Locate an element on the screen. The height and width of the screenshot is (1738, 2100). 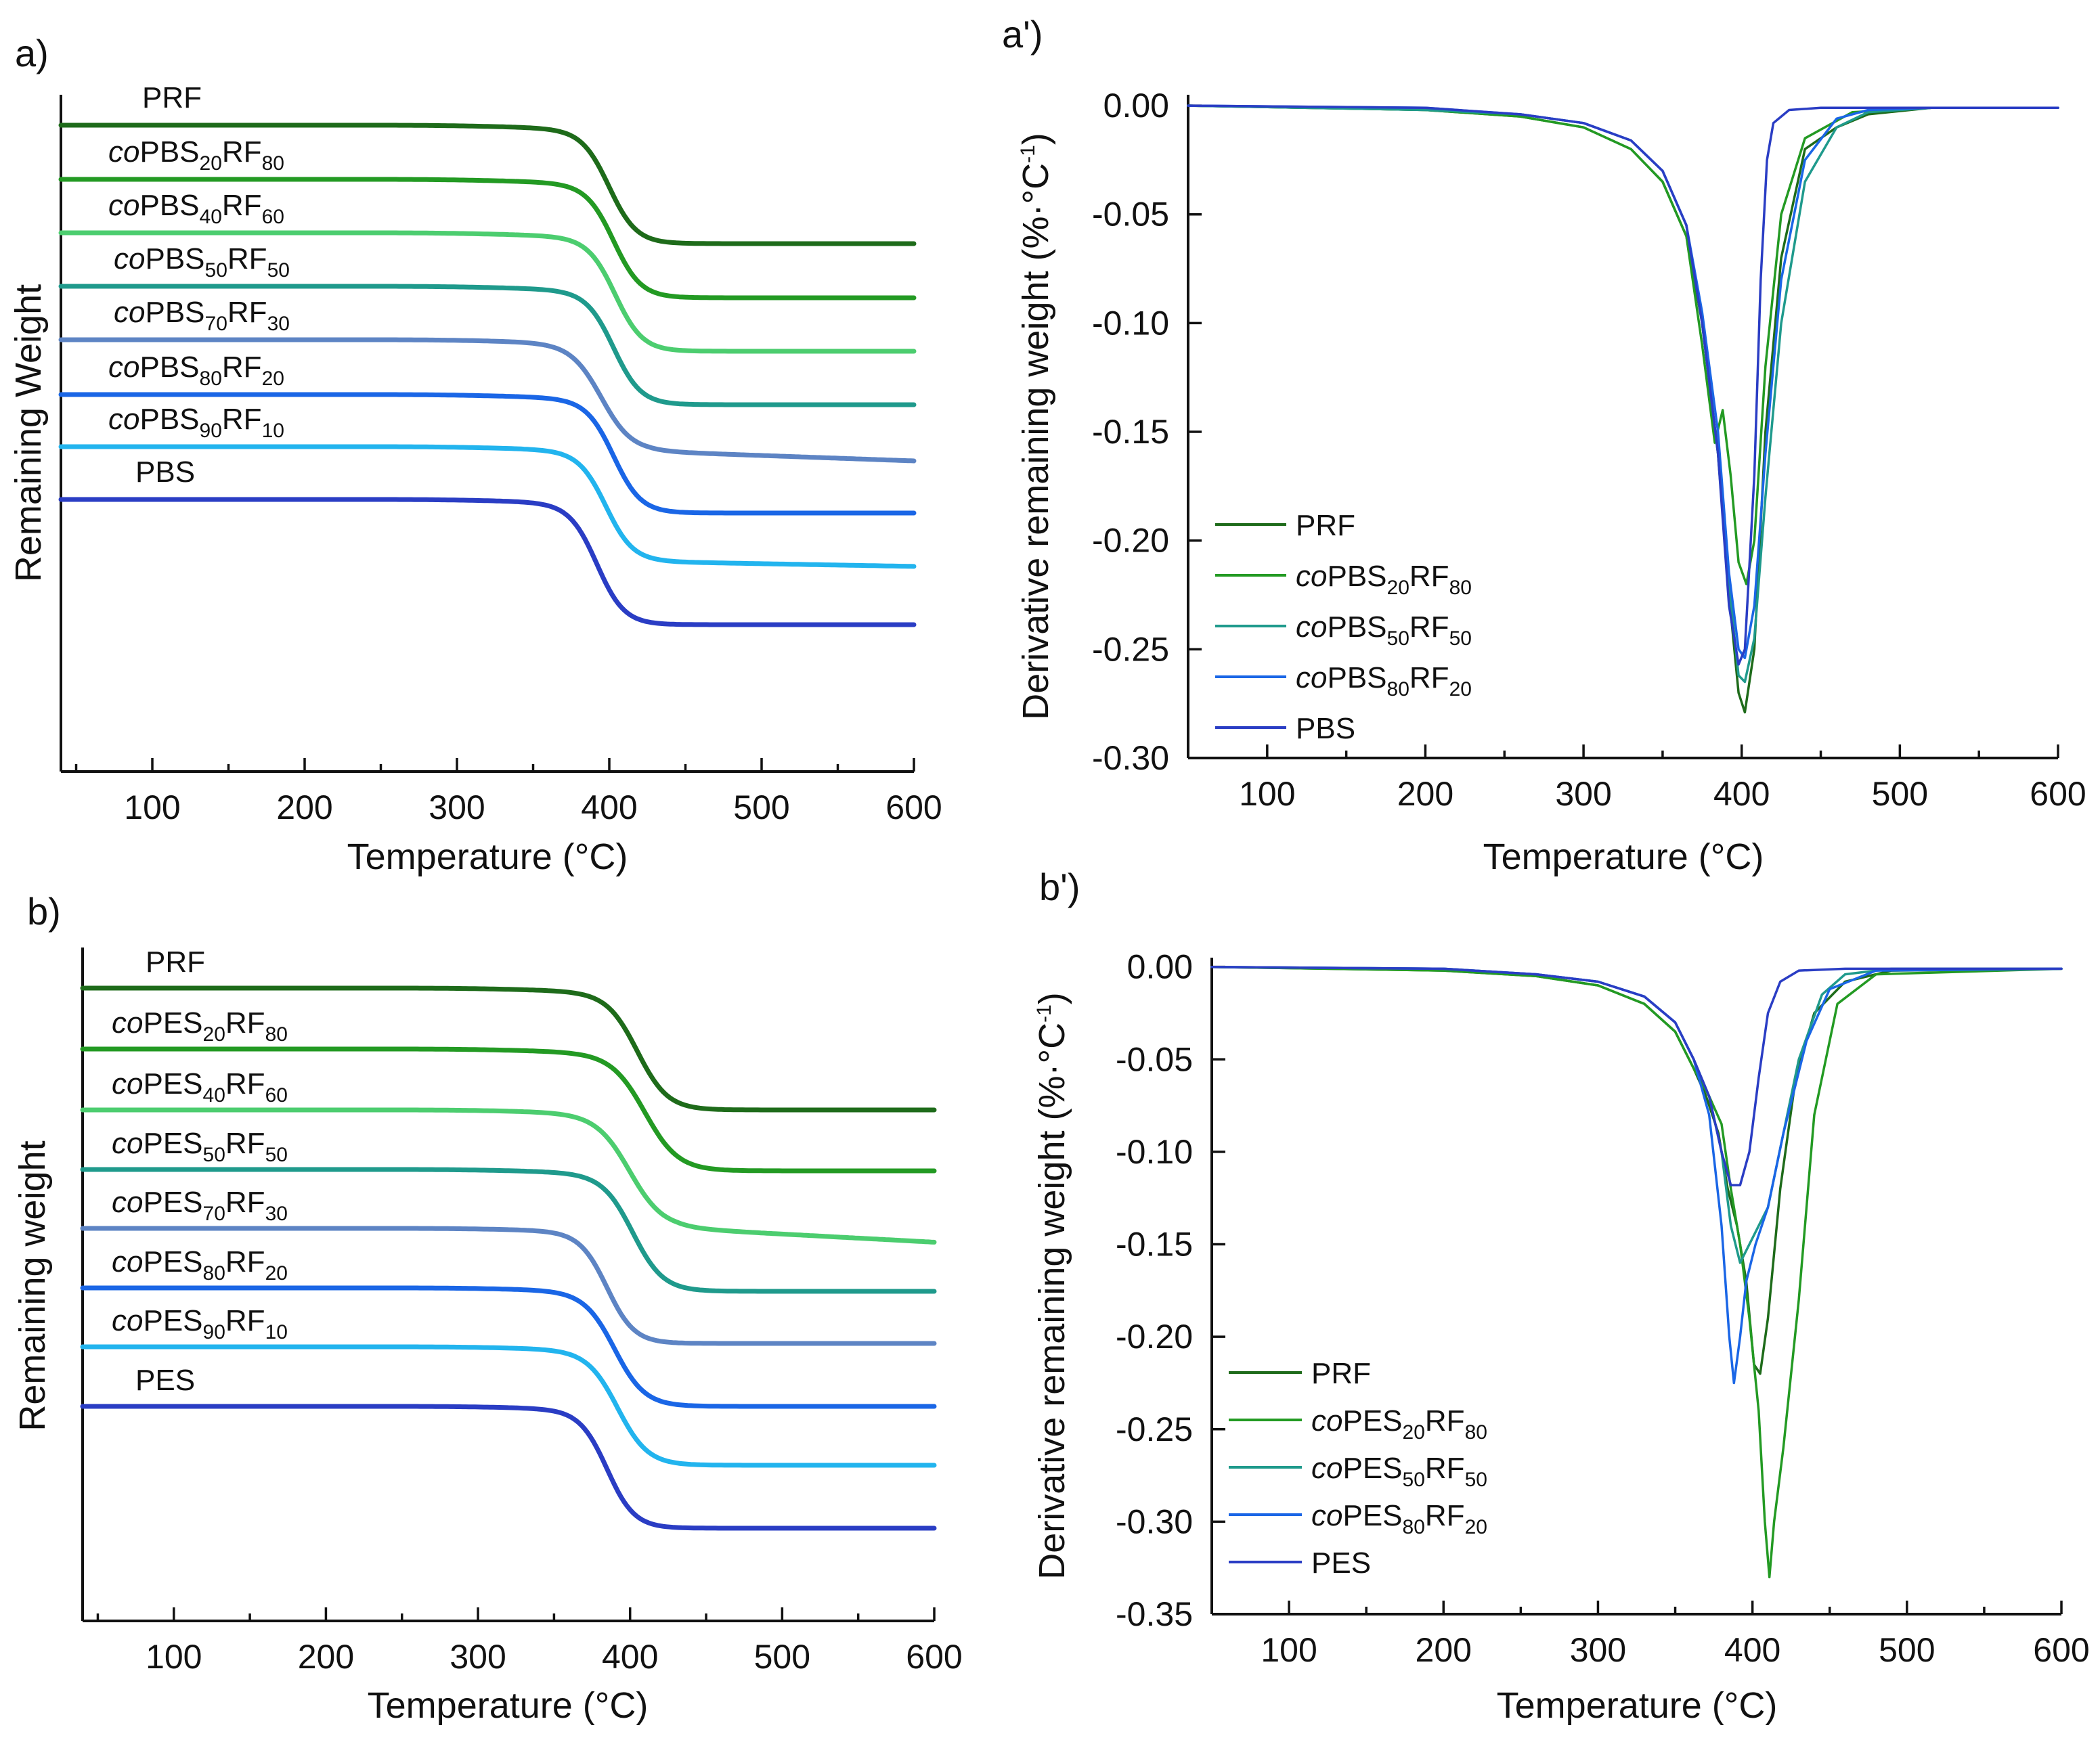
series-sub2: 60 is located at coordinates (276, 1095).